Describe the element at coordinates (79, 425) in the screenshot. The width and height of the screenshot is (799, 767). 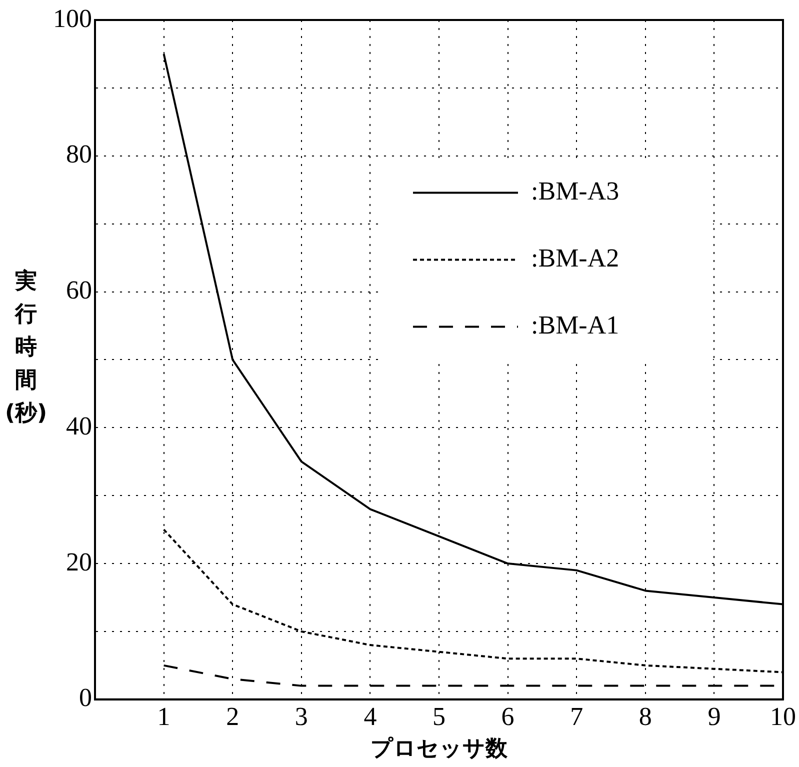
I see `y-tick-label: 40` at that location.